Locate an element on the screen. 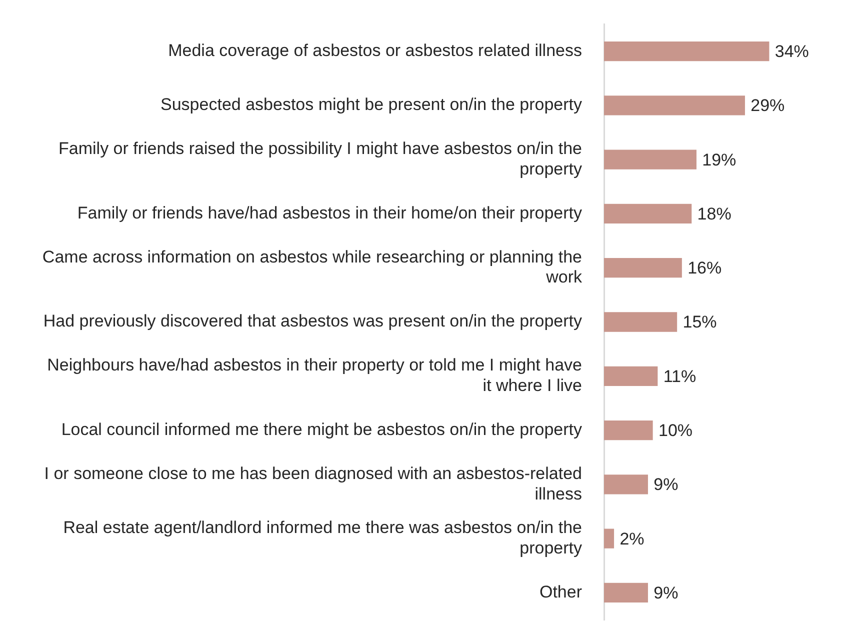 The image size is (850, 644). data-label: 11% is located at coordinates (679, 376).